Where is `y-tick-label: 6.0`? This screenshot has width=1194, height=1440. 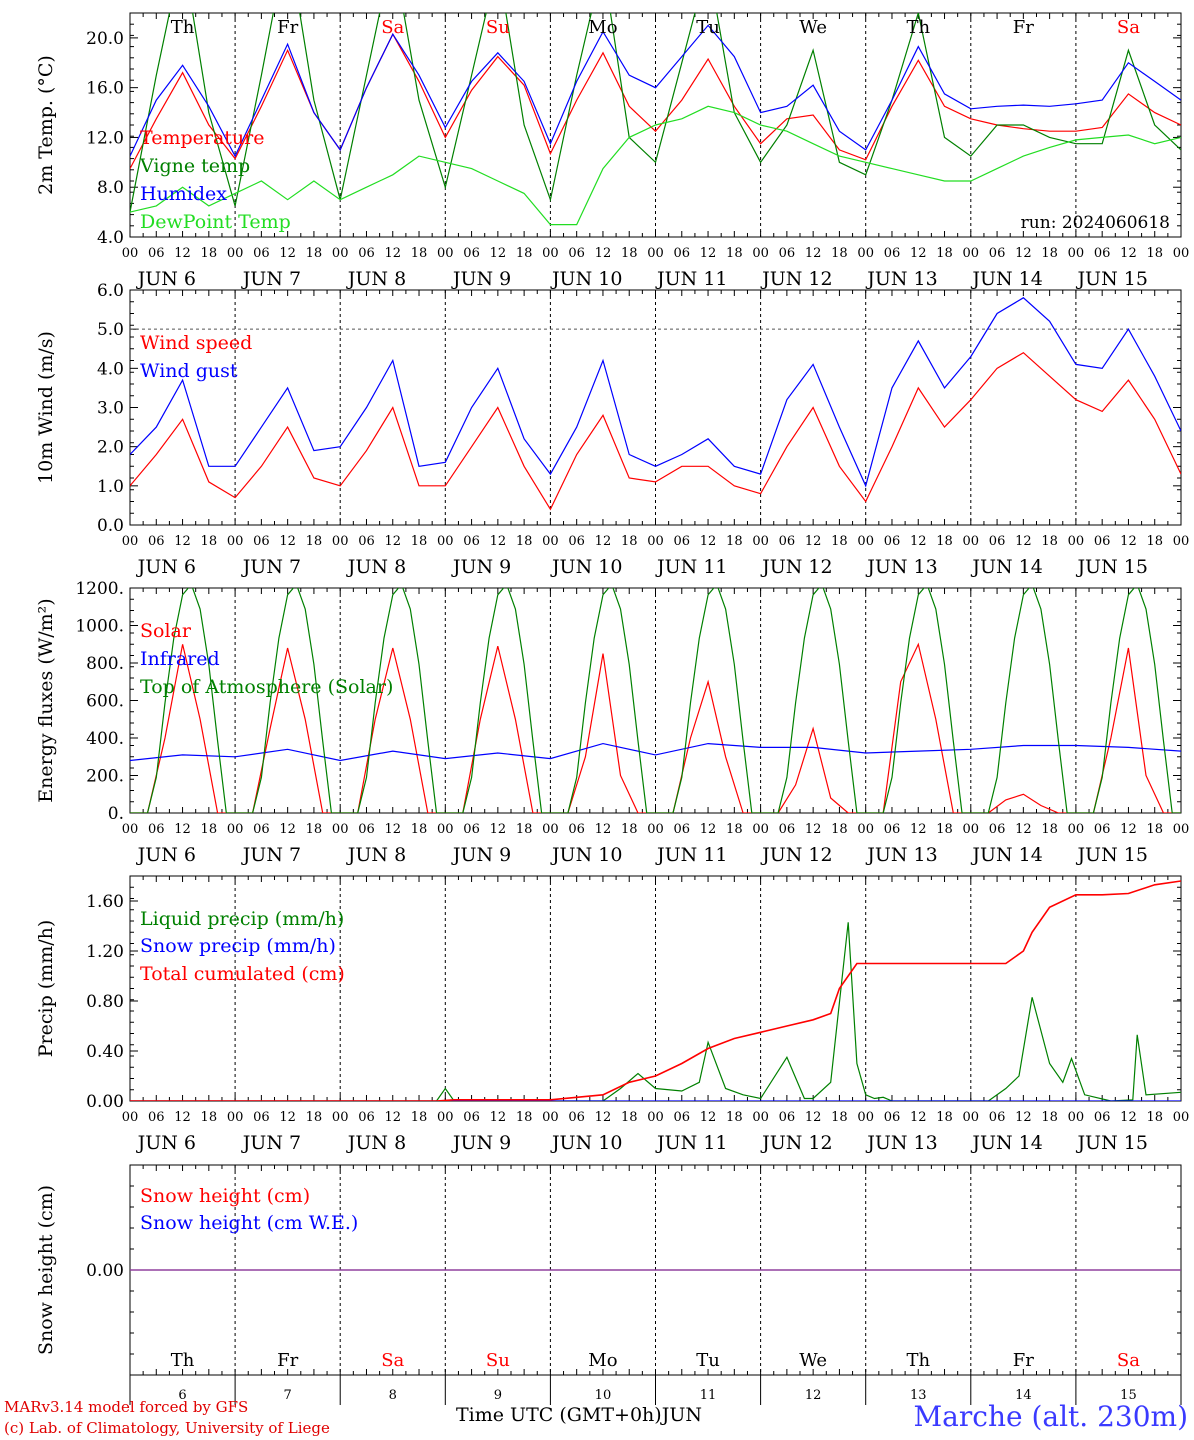 y-tick-label: 6.0 is located at coordinates (110, 291).